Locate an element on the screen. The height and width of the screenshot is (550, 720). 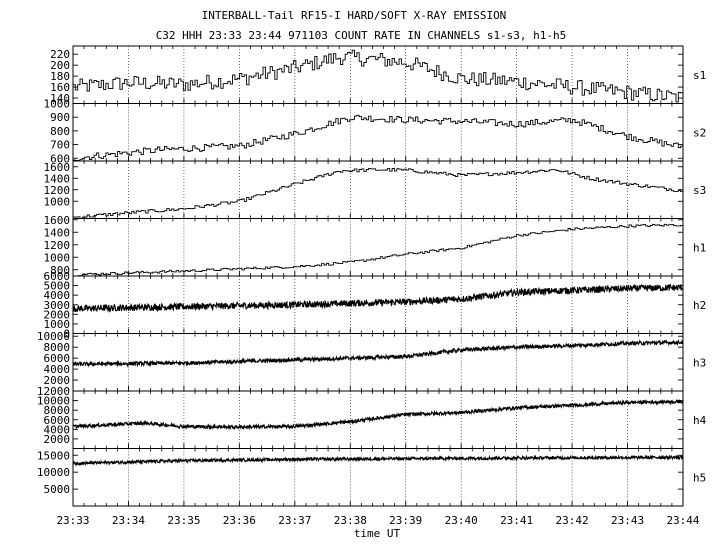
channel-label-h3: h3 is located at coordinates (699, 362).